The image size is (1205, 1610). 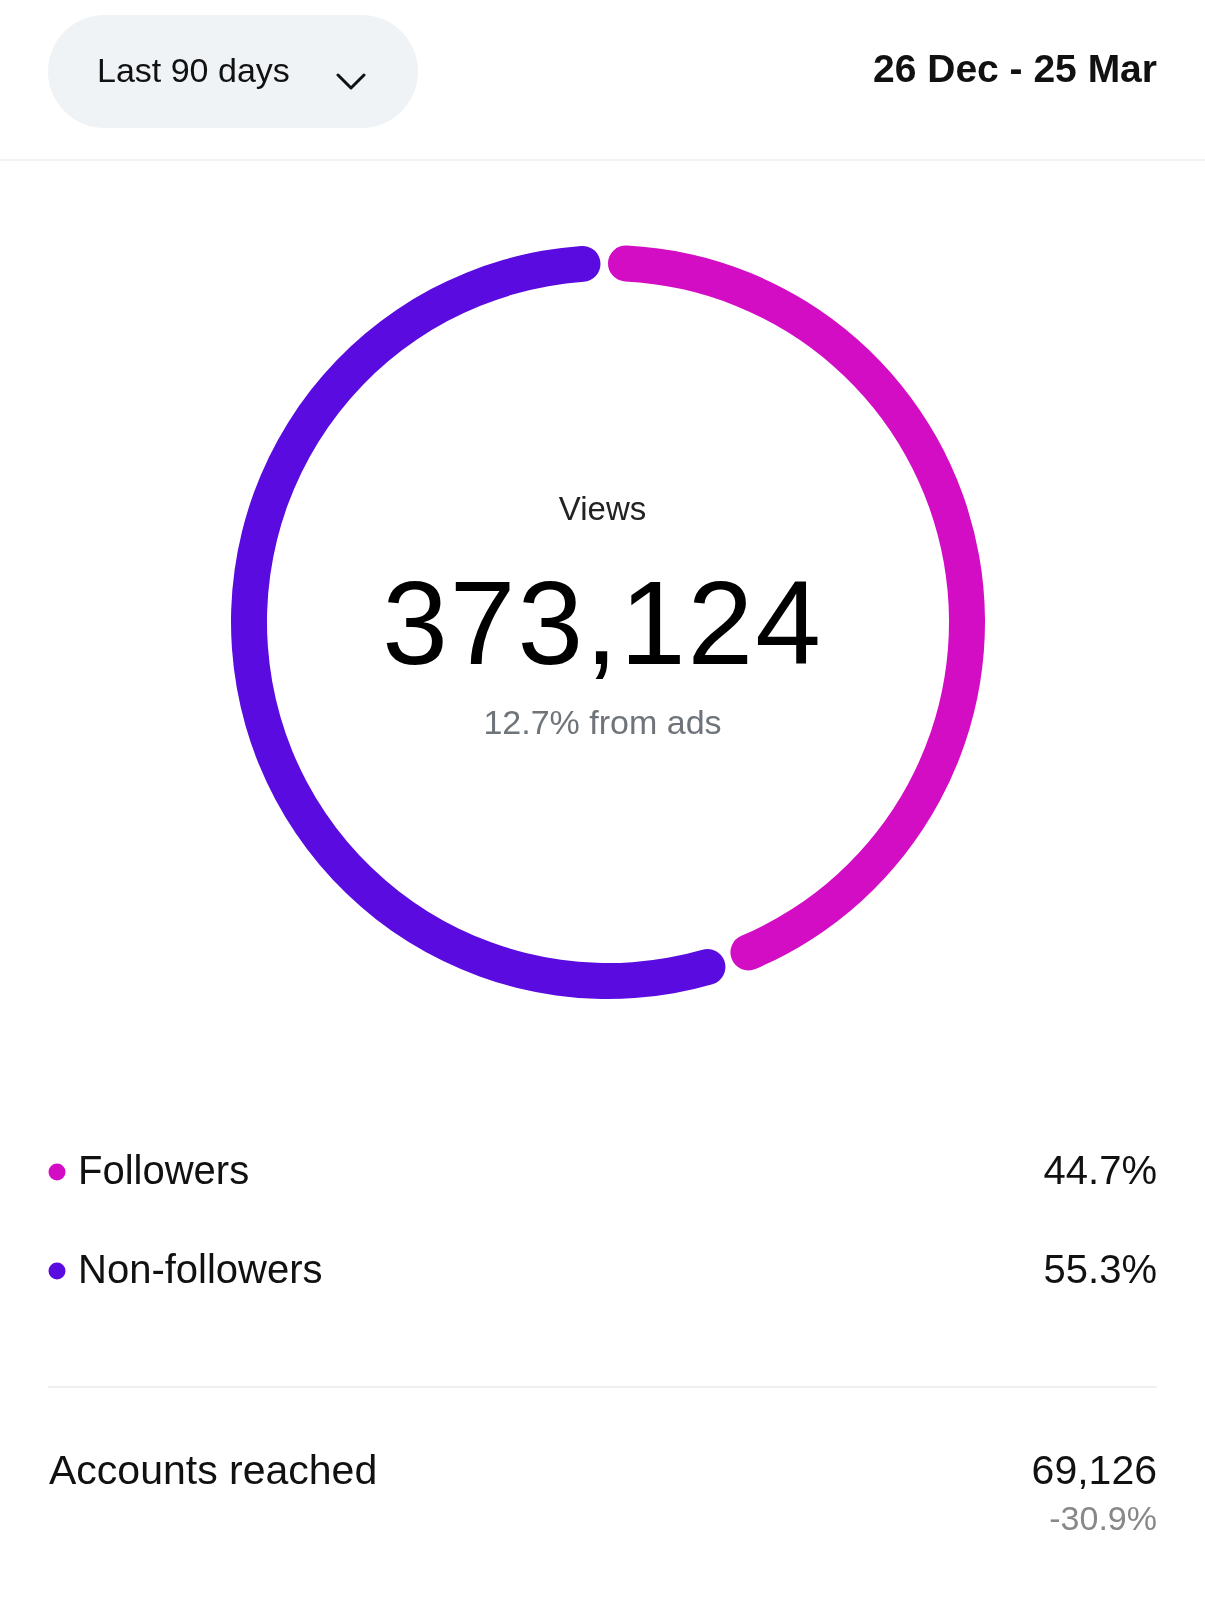 I want to click on data-label: 44.7%, so click(x=1100, y=1170).